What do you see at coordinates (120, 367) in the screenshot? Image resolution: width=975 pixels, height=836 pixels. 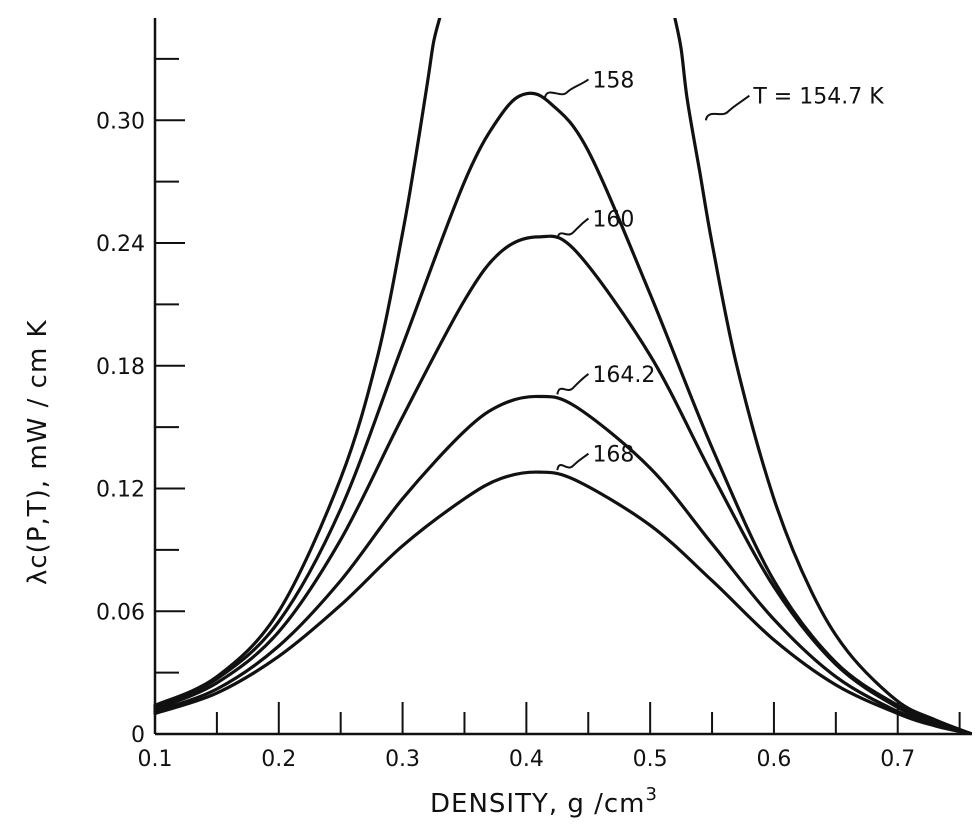 I see `y-tick-label: 0.18` at bounding box center [120, 367].